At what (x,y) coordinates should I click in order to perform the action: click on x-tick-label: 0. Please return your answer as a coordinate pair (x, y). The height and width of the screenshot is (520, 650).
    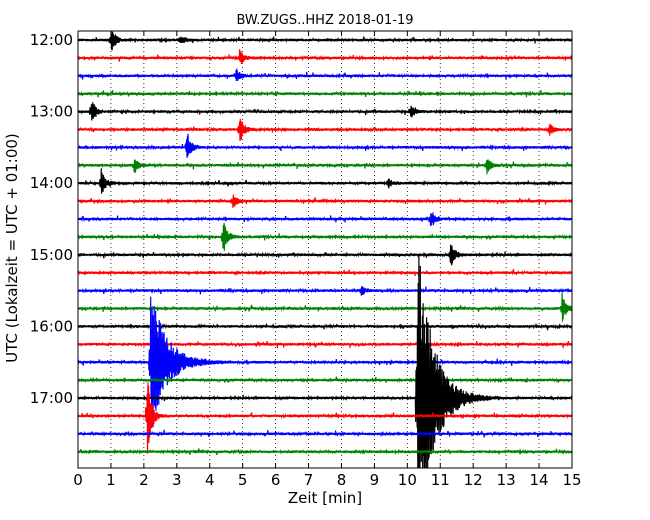
    Looking at the image, I should click on (78, 480).